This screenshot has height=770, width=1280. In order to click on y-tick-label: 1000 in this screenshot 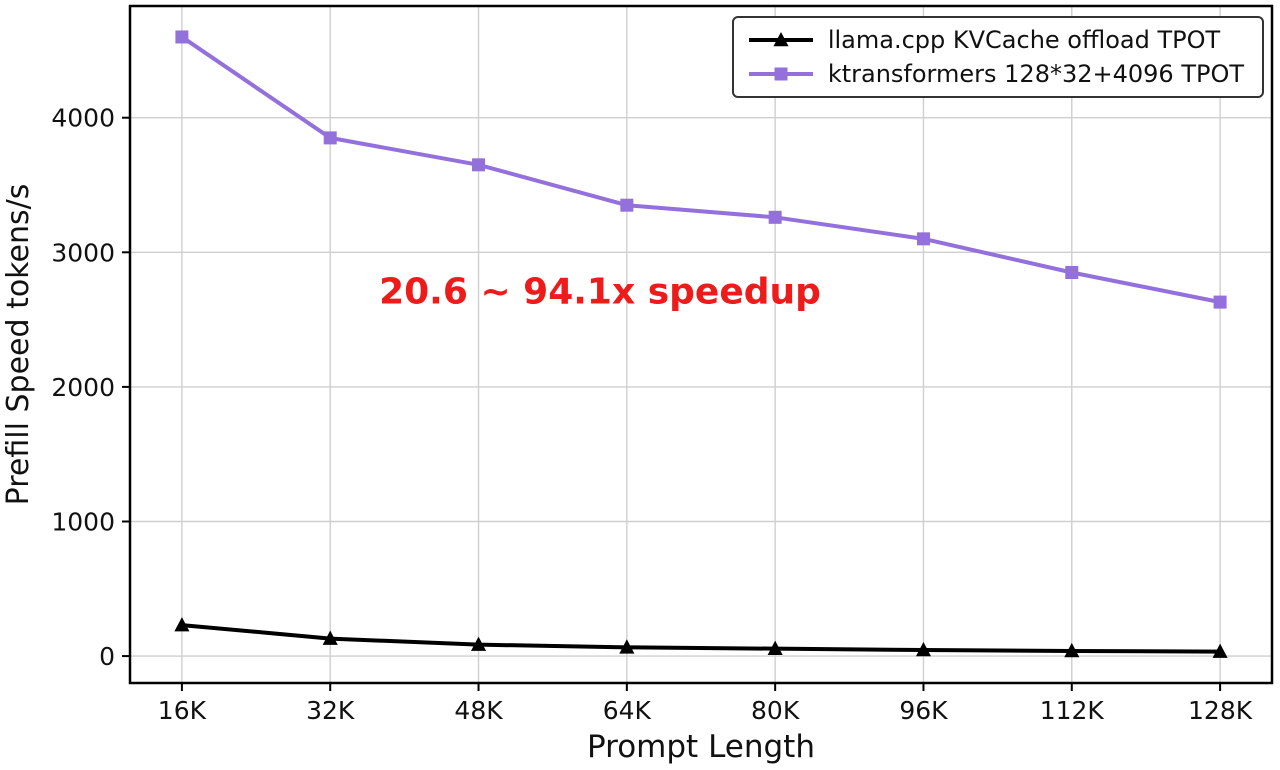, I will do `click(83, 521)`.